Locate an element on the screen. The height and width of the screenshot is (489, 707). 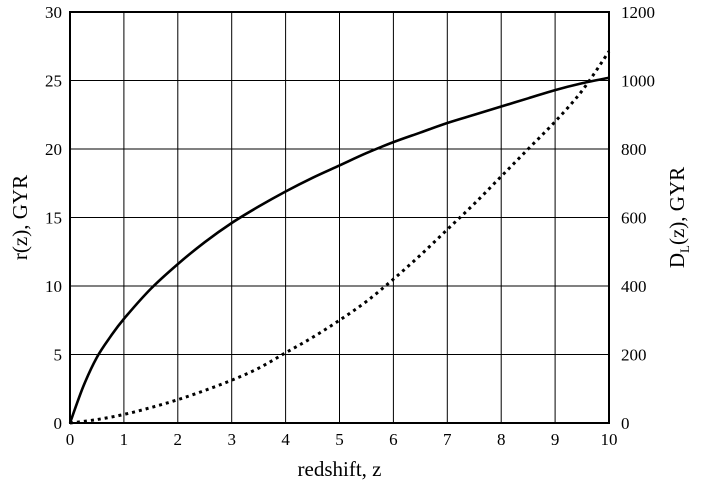
x-tick-label: 4 is located at coordinates (285, 439).